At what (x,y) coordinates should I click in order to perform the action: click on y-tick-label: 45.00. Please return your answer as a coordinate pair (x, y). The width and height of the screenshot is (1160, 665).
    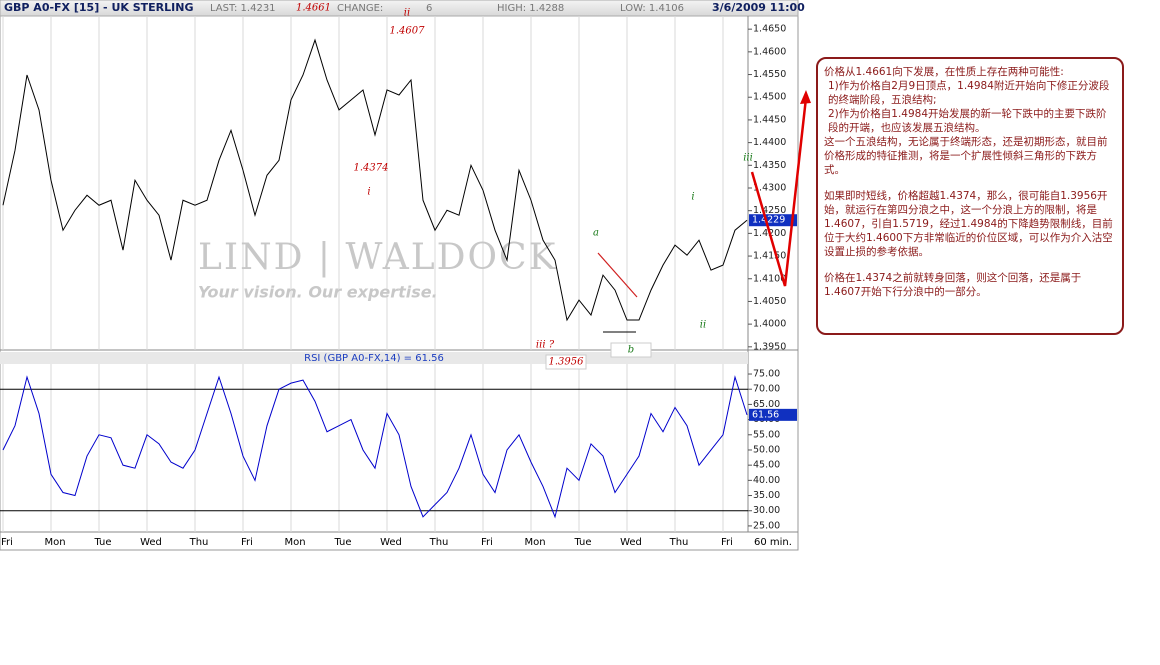
    Looking at the image, I should click on (766, 465).